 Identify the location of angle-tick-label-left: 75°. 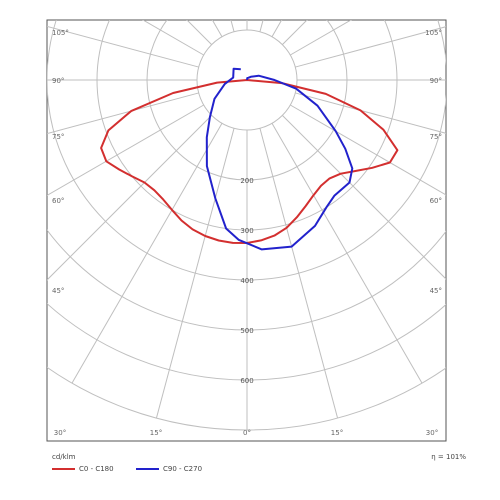
(58, 137).